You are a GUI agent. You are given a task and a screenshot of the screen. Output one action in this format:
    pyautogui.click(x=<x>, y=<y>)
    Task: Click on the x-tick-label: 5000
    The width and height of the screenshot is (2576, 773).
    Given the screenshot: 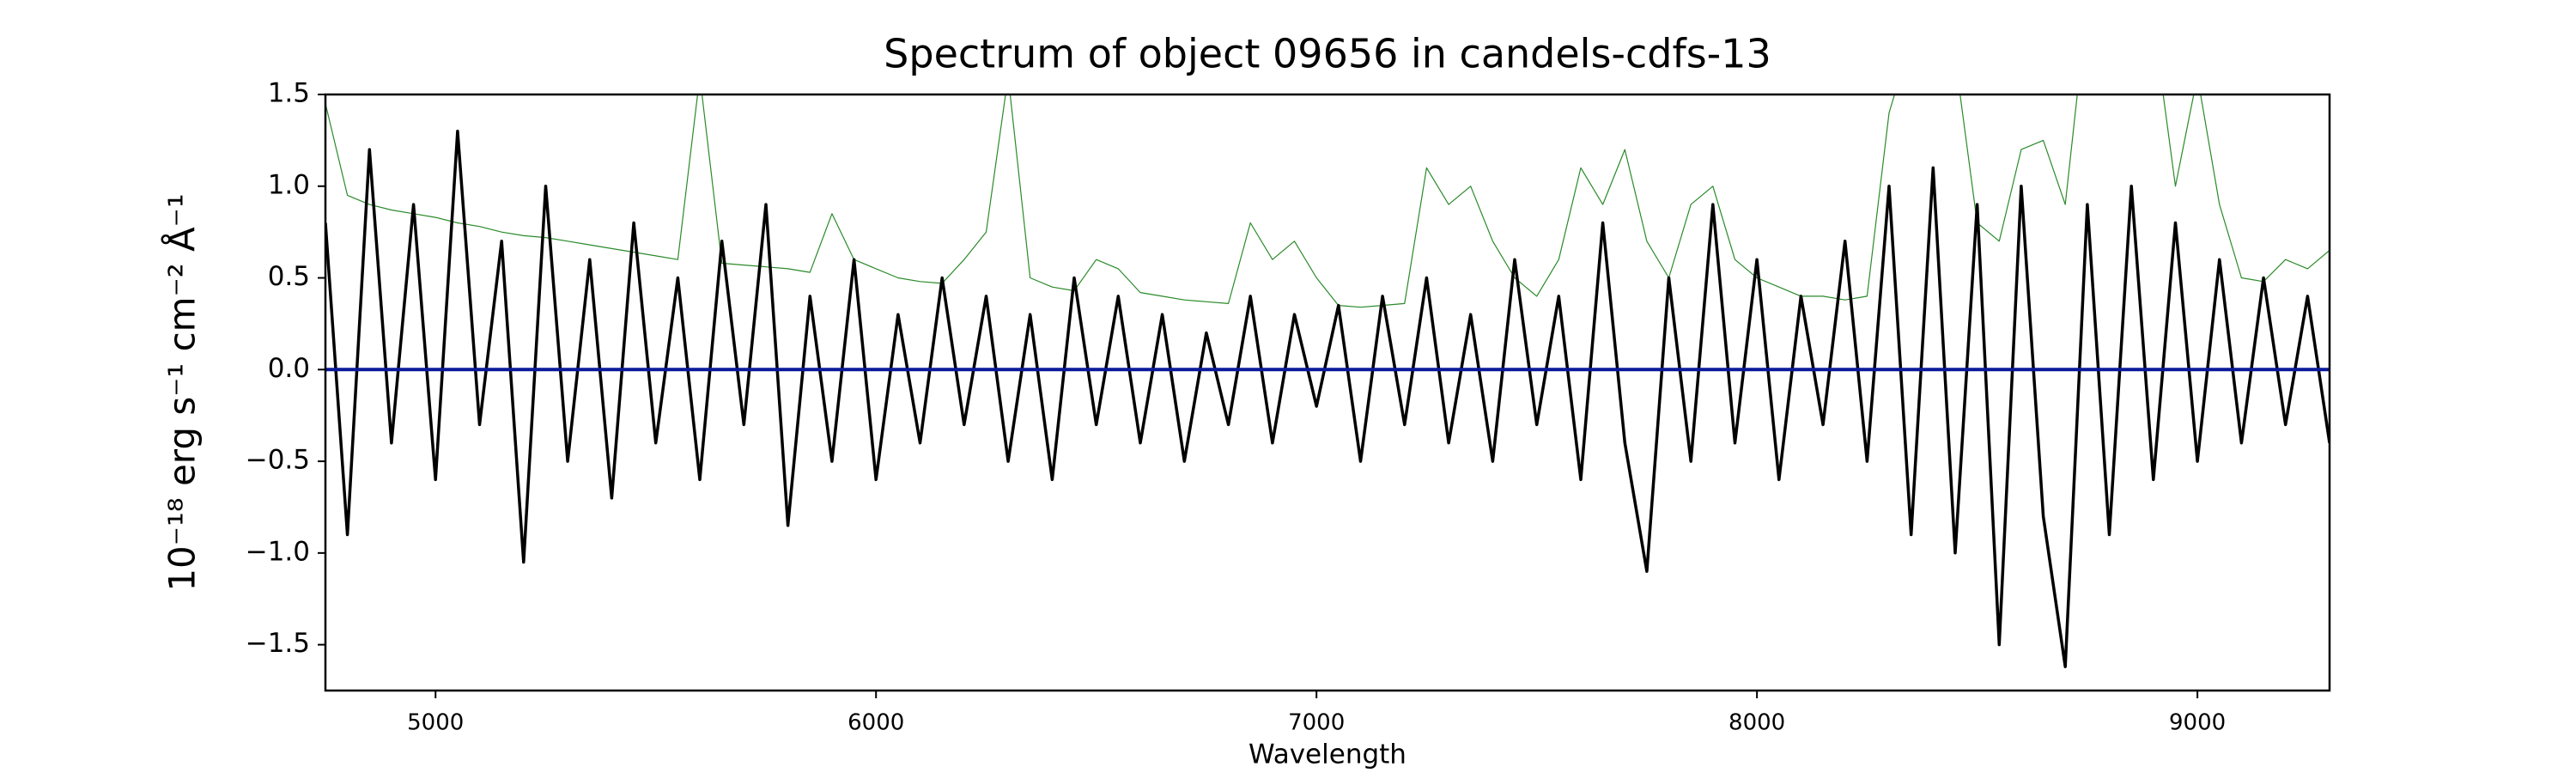 What is the action you would take?
    pyautogui.click(x=435, y=723)
    